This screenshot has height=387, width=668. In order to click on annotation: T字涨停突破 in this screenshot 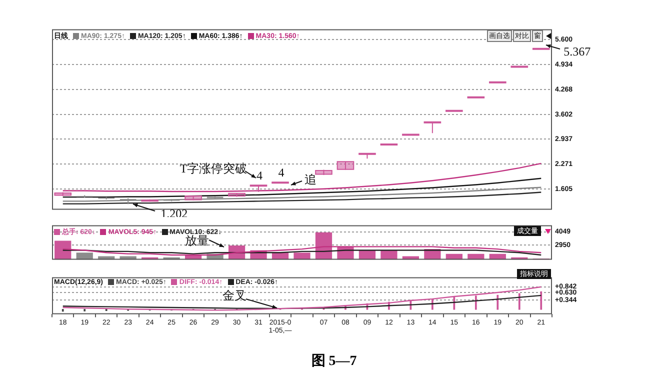, I will do `click(214, 168)`.